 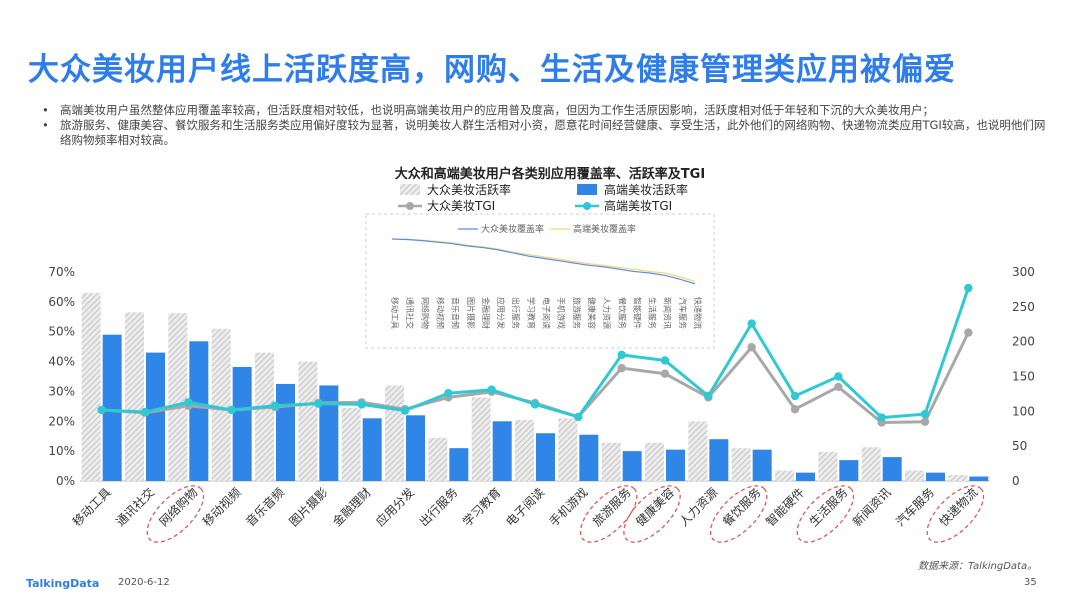 I want to click on inset-tick-label: 手机游戏, so click(x=562, y=313).